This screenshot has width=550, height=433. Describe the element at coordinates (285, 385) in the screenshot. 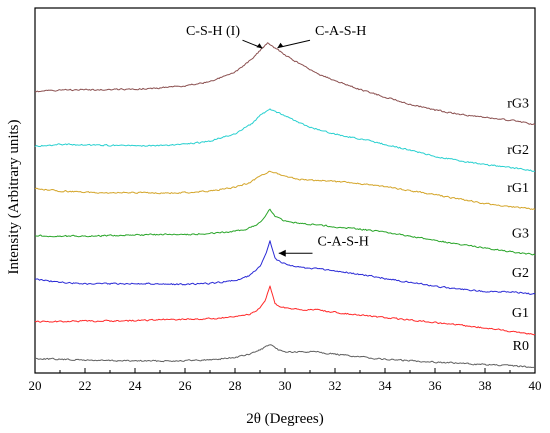

I see `x-tick-label-30: 30` at that location.